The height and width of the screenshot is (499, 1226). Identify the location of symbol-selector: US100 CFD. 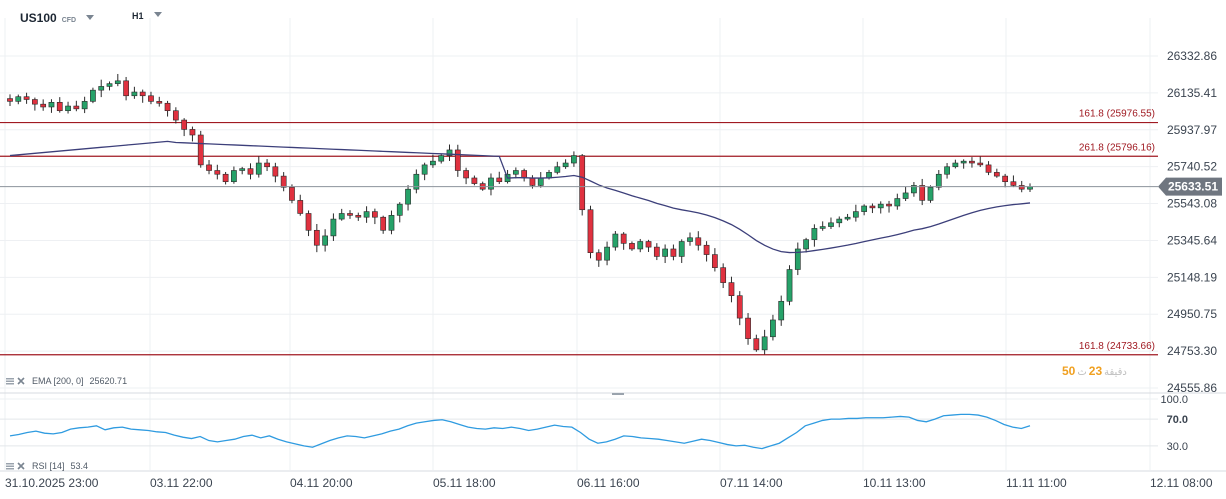
(57, 18).